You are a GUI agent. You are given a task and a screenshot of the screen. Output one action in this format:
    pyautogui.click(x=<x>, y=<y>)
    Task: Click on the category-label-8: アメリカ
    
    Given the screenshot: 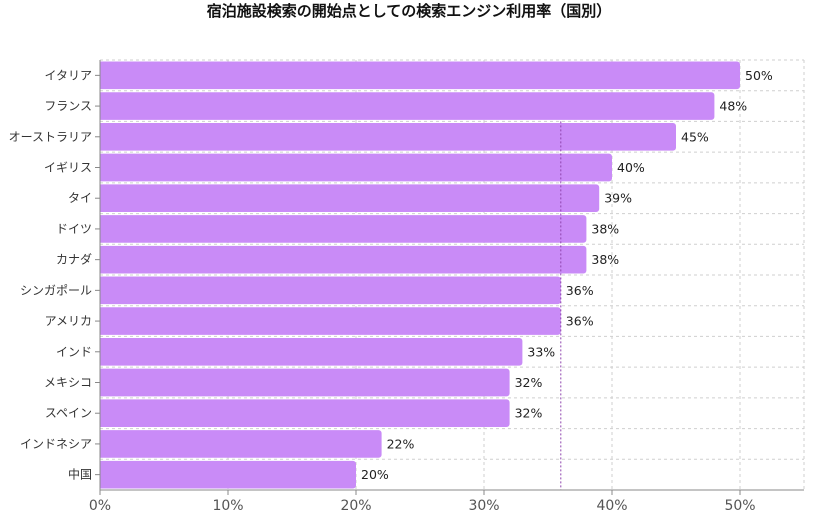 What is the action you would take?
    pyautogui.click(x=68, y=321)
    